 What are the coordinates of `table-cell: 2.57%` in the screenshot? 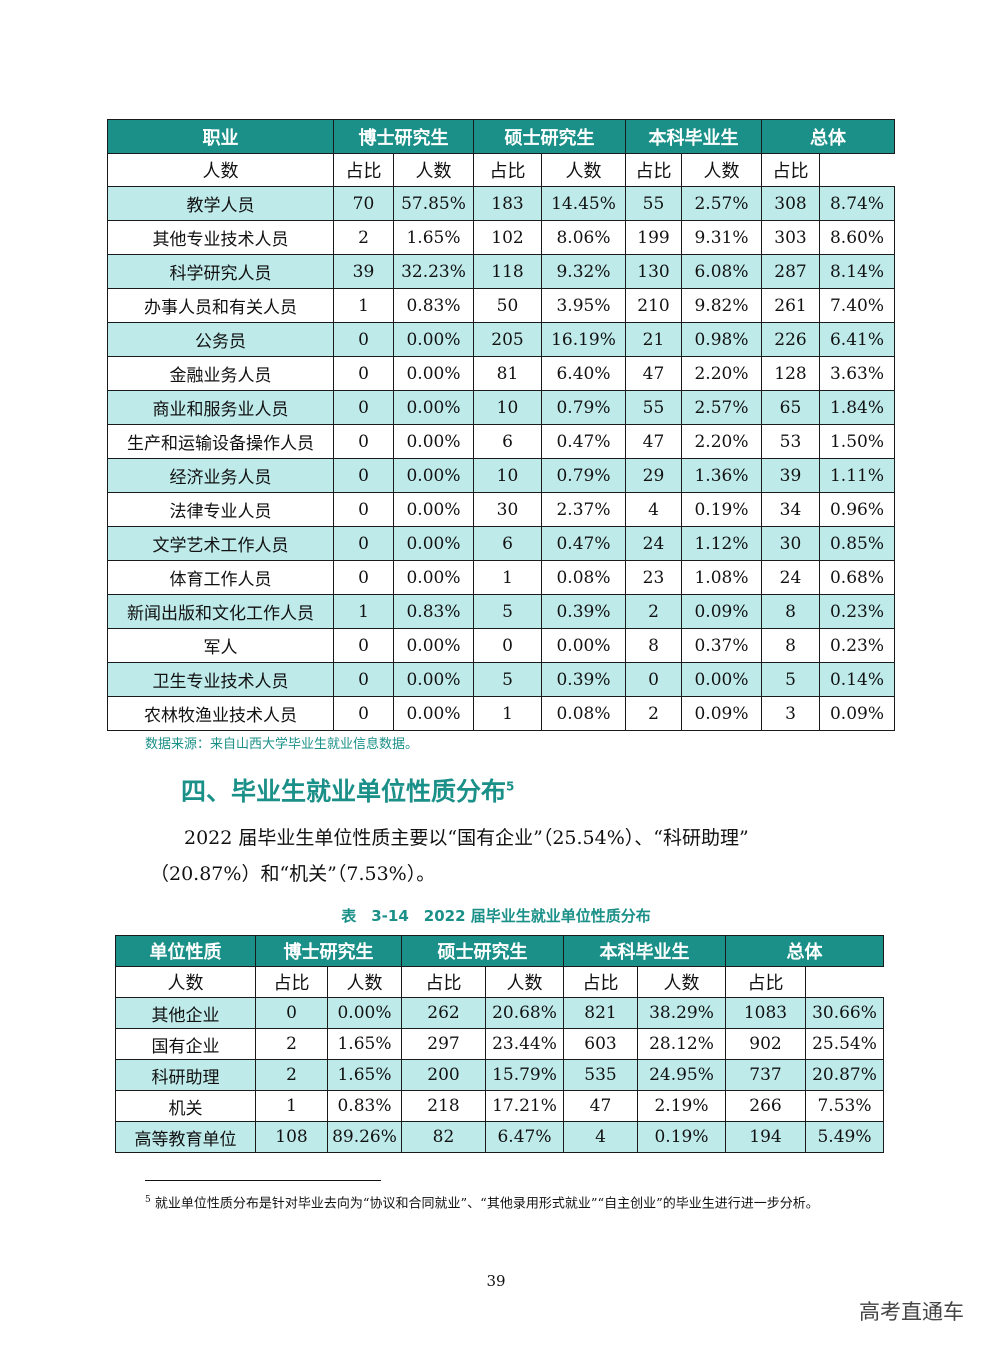 It's located at (721, 407).